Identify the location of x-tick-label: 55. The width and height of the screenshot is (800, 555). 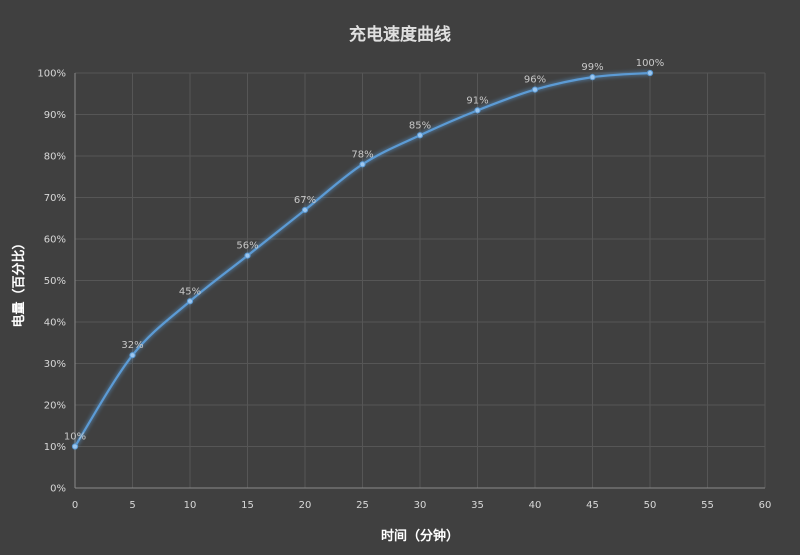
(707, 505).